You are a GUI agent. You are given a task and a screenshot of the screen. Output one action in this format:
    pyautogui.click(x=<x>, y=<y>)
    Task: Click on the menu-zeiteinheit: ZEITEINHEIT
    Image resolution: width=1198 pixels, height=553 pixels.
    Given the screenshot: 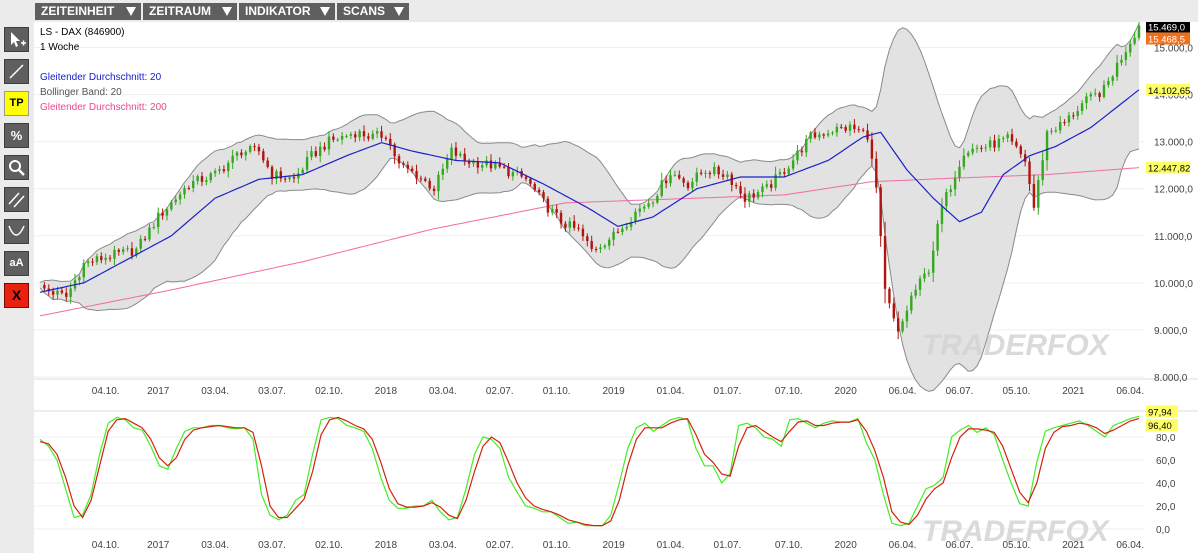 What is the action you would take?
    pyautogui.click(x=88, y=11)
    